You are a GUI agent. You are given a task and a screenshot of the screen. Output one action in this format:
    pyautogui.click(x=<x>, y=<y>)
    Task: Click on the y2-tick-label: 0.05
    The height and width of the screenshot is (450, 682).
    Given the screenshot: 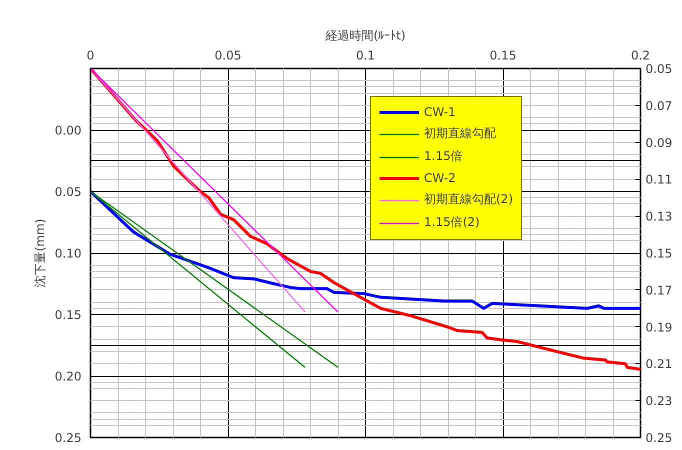 What is the action you would take?
    pyautogui.click(x=659, y=69)
    